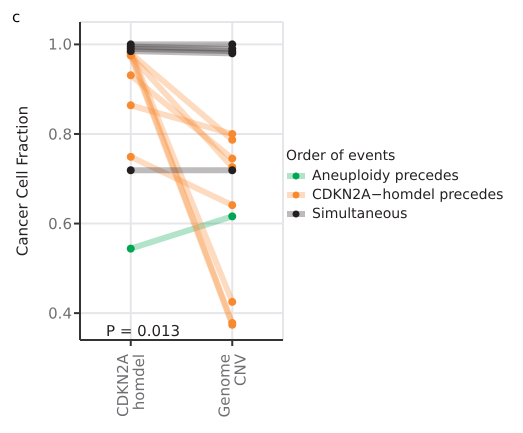 The image size is (523, 433). I want to click on legend-label: CDKN2A−homdel precedes, so click(408, 194).